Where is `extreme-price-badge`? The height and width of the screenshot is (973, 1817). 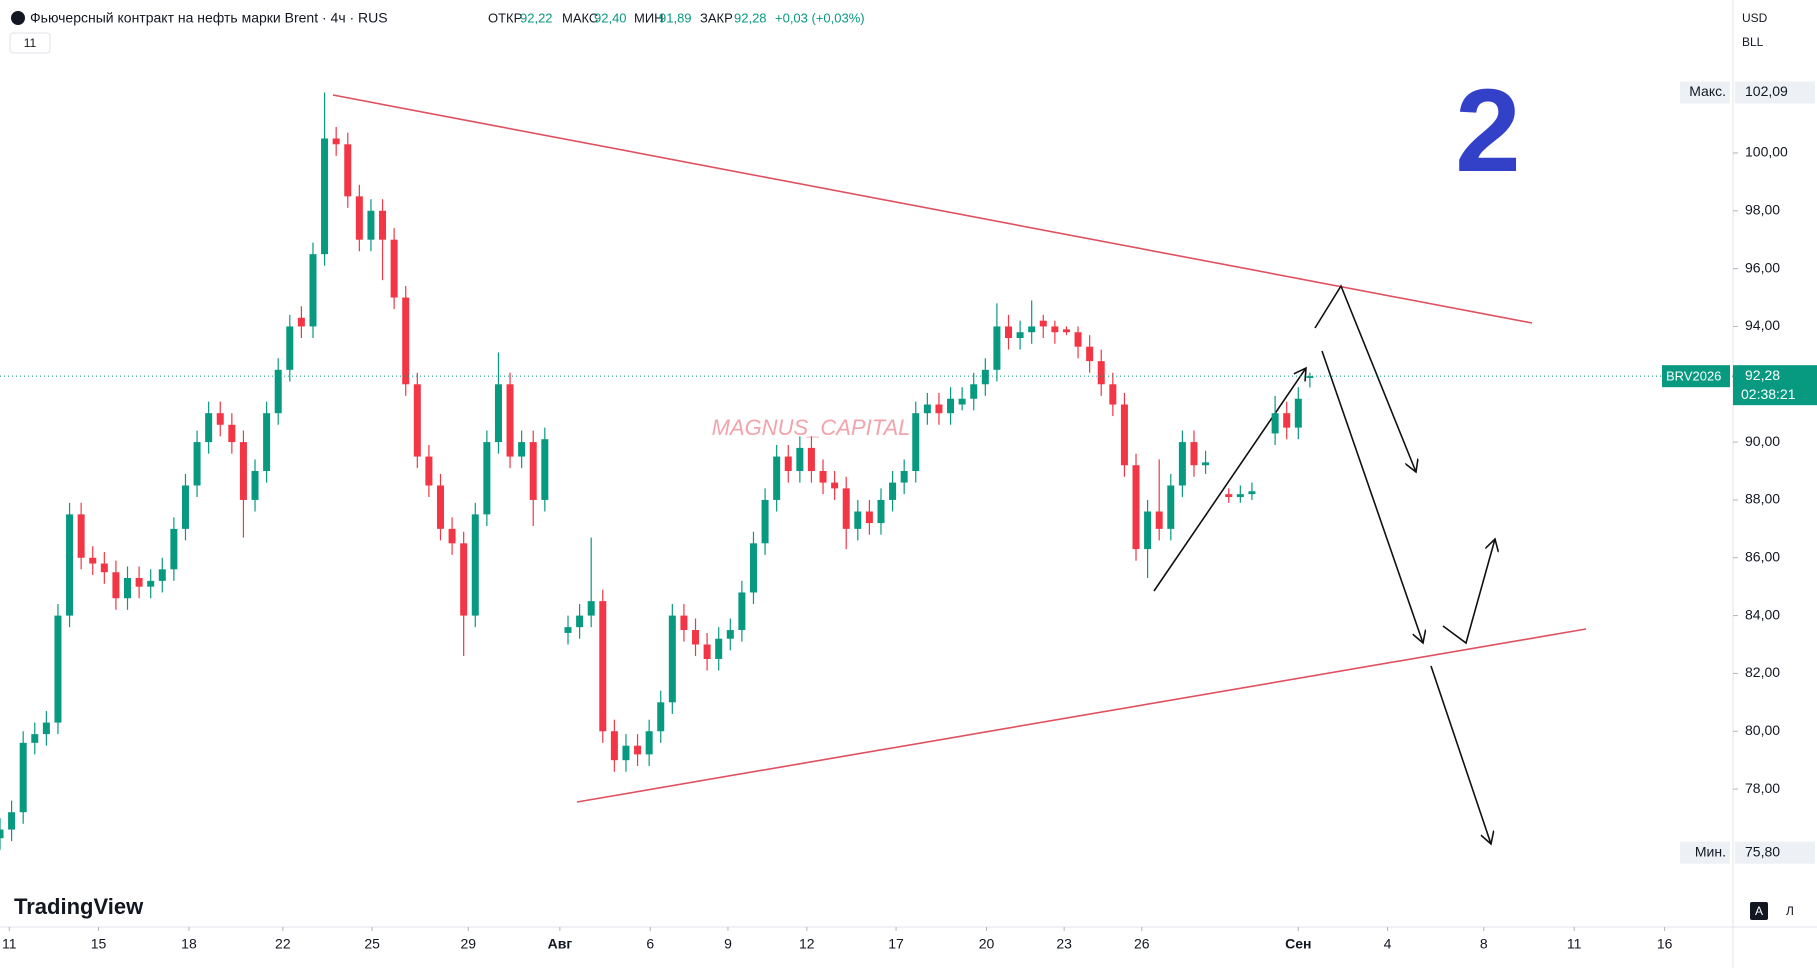 extreme-price-badge is located at coordinates (1775, 92).